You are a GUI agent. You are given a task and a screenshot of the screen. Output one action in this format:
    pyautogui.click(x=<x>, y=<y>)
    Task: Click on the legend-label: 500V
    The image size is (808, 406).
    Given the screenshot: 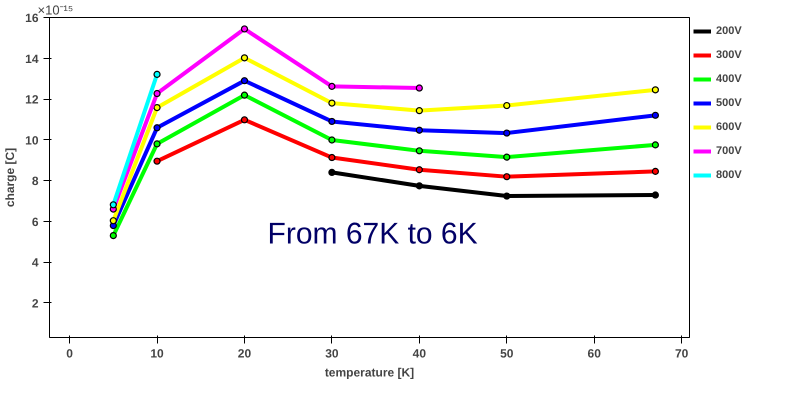 What is the action you would take?
    pyautogui.click(x=729, y=103)
    